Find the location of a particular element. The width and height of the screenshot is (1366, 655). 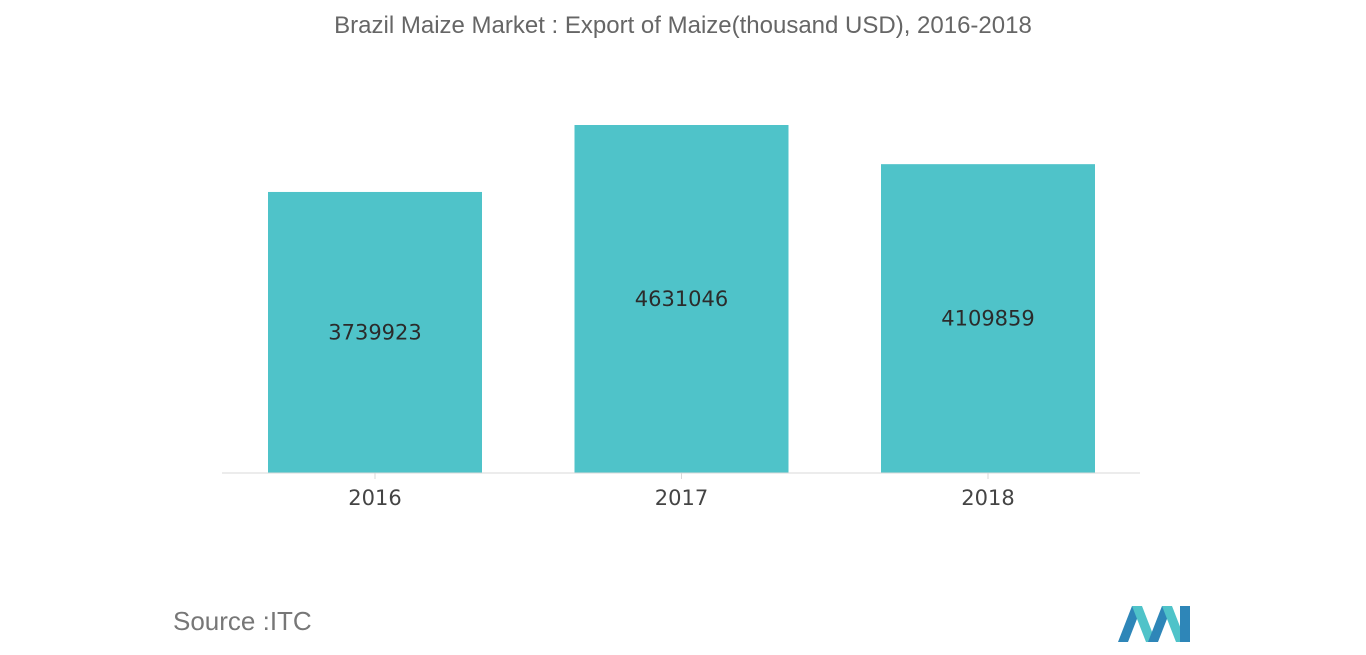

bar-2016 is located at coordinates (375, 332).